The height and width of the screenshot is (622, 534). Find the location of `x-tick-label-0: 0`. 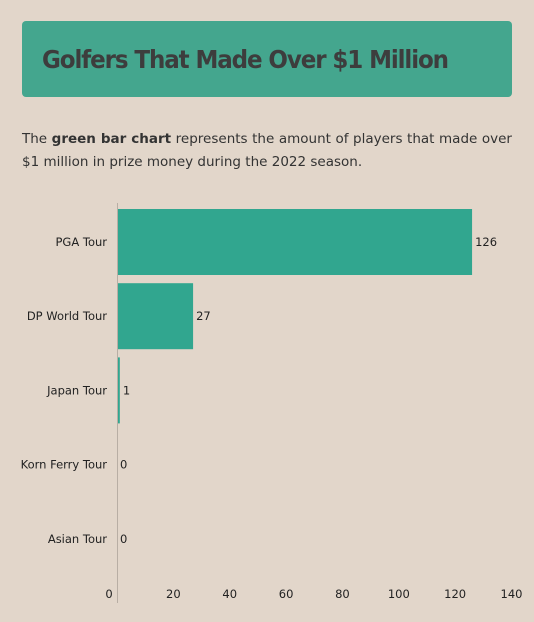

x-tick-label-0: 0 is located at coordinates (108, 594).